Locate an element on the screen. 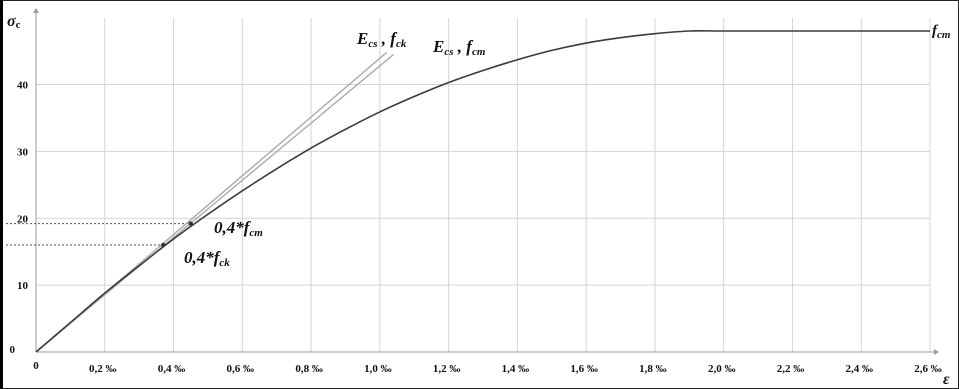 This screenshot has width=959, height=389. point-04fcm is located at coordinates (190, 223).